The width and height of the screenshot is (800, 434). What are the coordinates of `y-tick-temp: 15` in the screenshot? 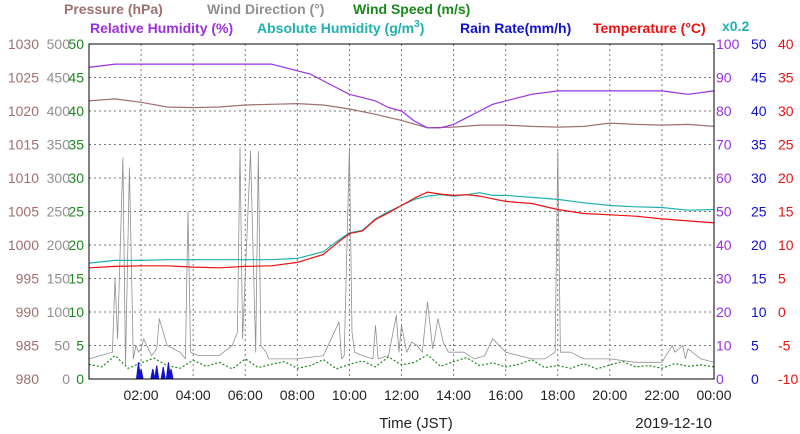 It's located at (786, 212).